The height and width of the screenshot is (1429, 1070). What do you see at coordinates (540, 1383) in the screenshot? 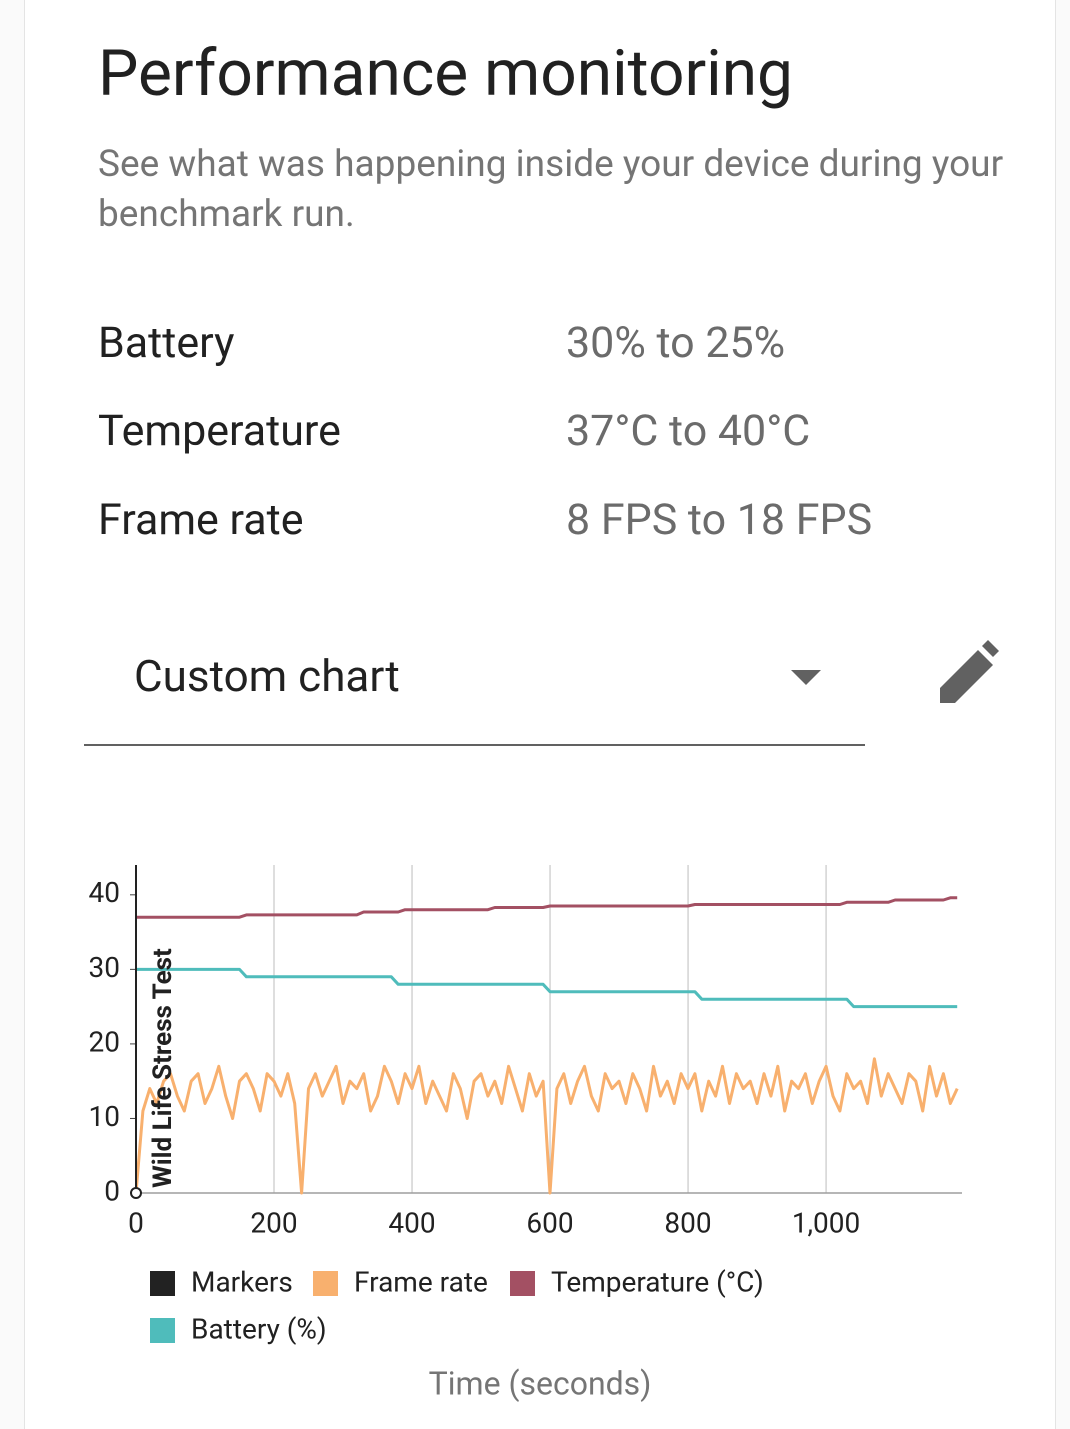
I see `x-axis-label: Time (seconds)` at bounding box center [540, 1383].